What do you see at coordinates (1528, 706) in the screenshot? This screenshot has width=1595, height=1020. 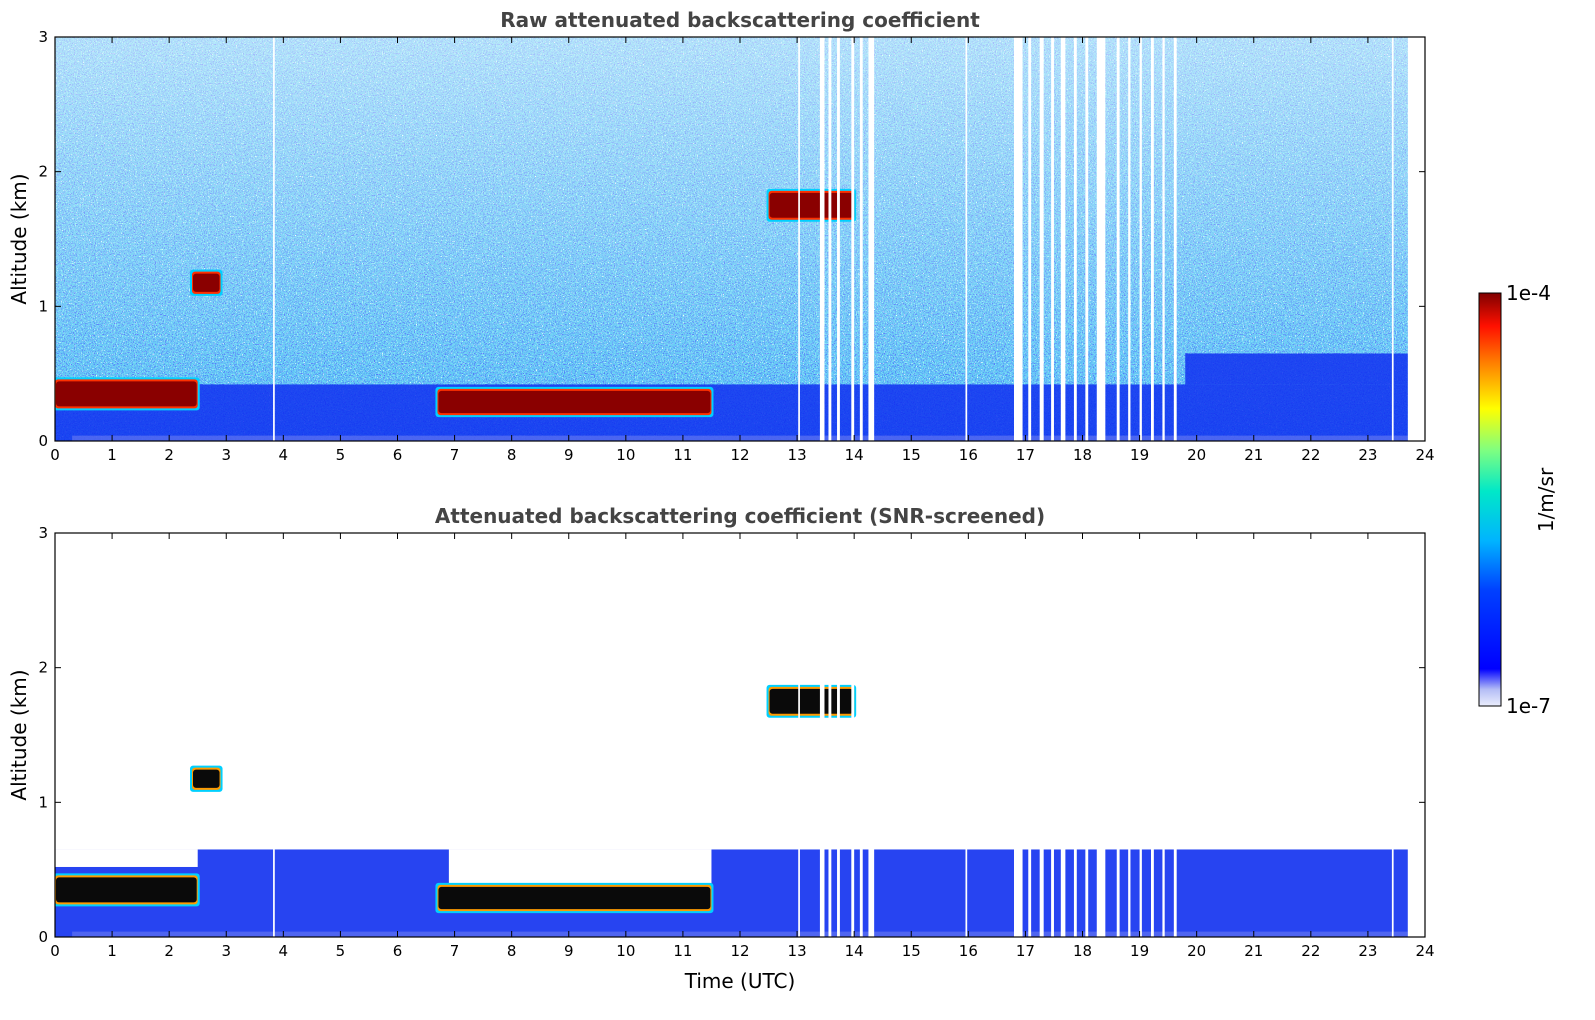 I see `colorbar-min-label: 1e-7` at bounding box center [1528, 706].